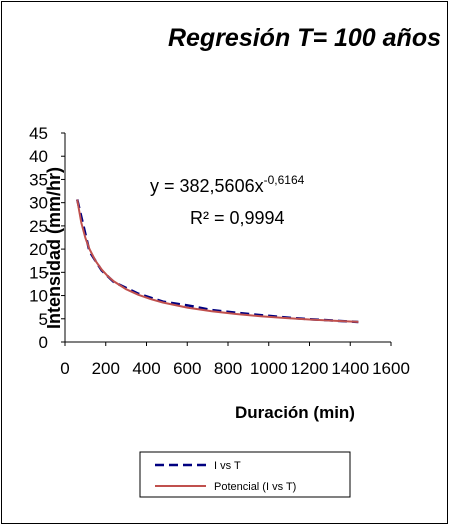 The width and height of the screenshot is (451, 527). I want to click on x-tick-label: 200, so click(106, 368).